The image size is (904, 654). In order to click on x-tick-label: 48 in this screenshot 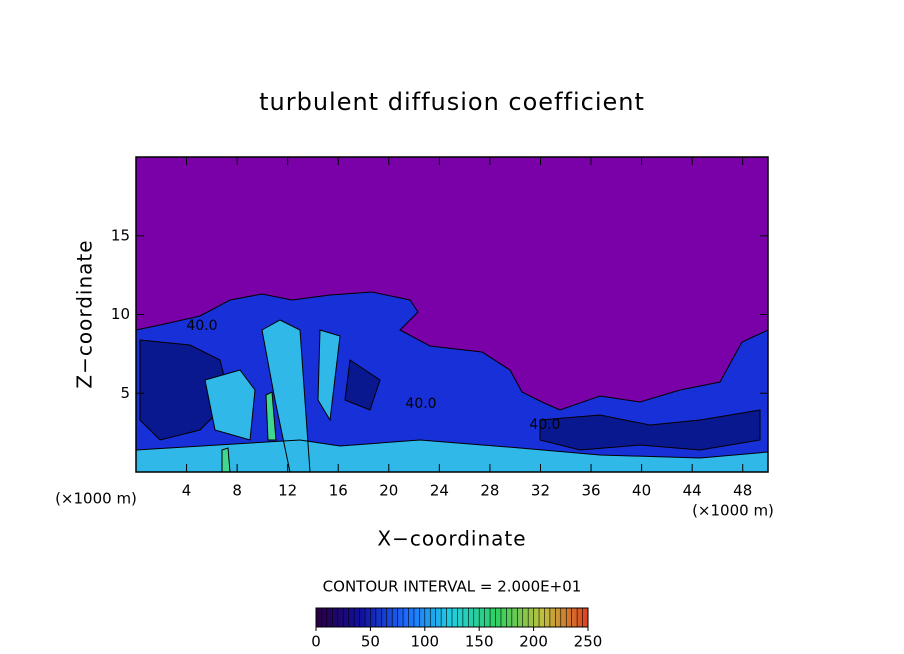, I will do `click(742, 491)`.